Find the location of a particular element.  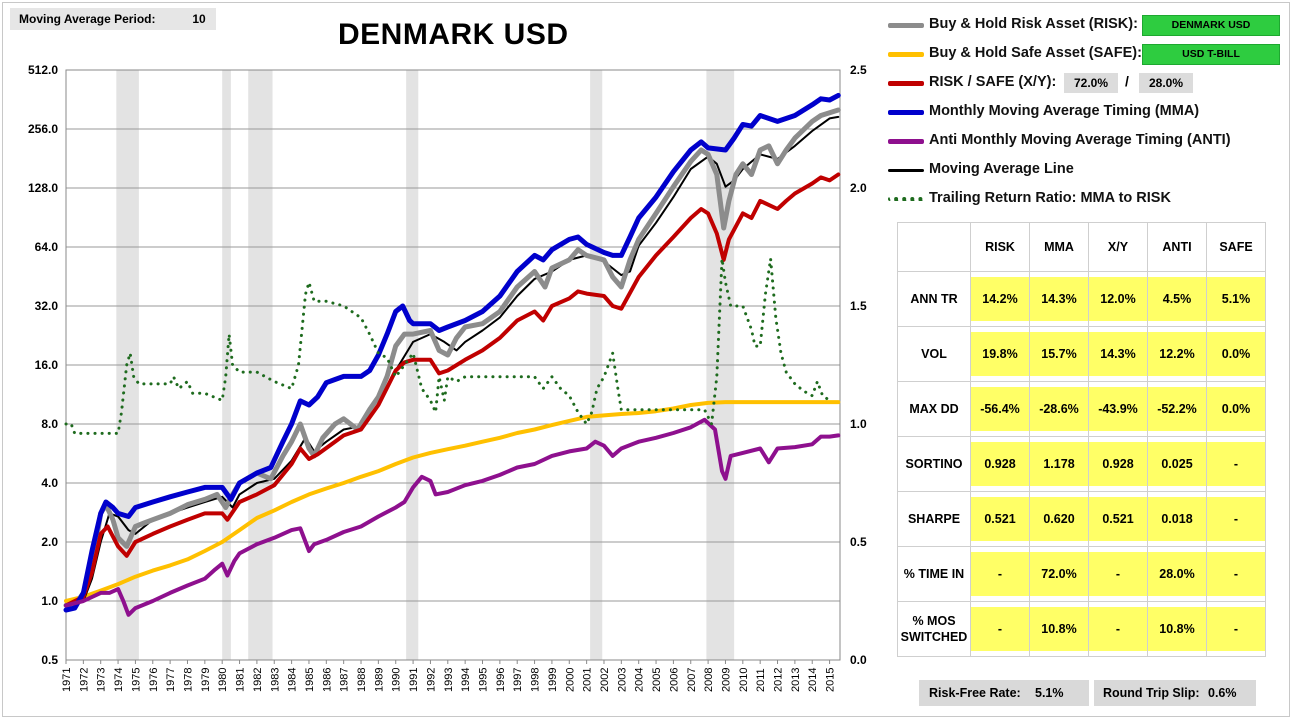

moving-average-period-box: Moving Average Period: 10 is located at coordinates (113, 19).